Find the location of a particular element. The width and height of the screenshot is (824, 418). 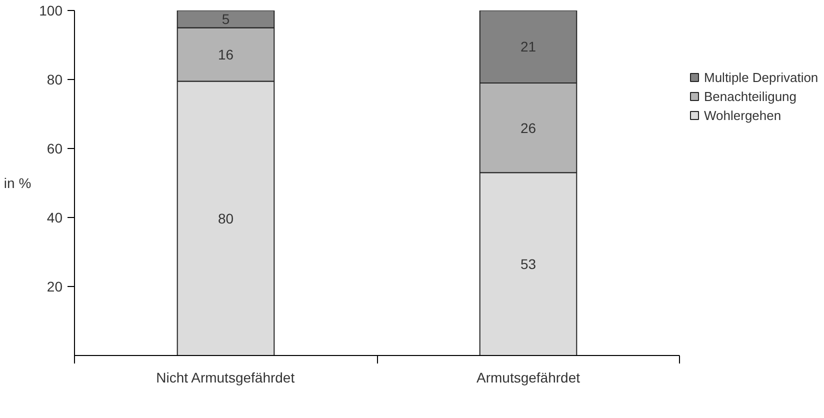

data-label: 21 is located at coordinates (528, 46).